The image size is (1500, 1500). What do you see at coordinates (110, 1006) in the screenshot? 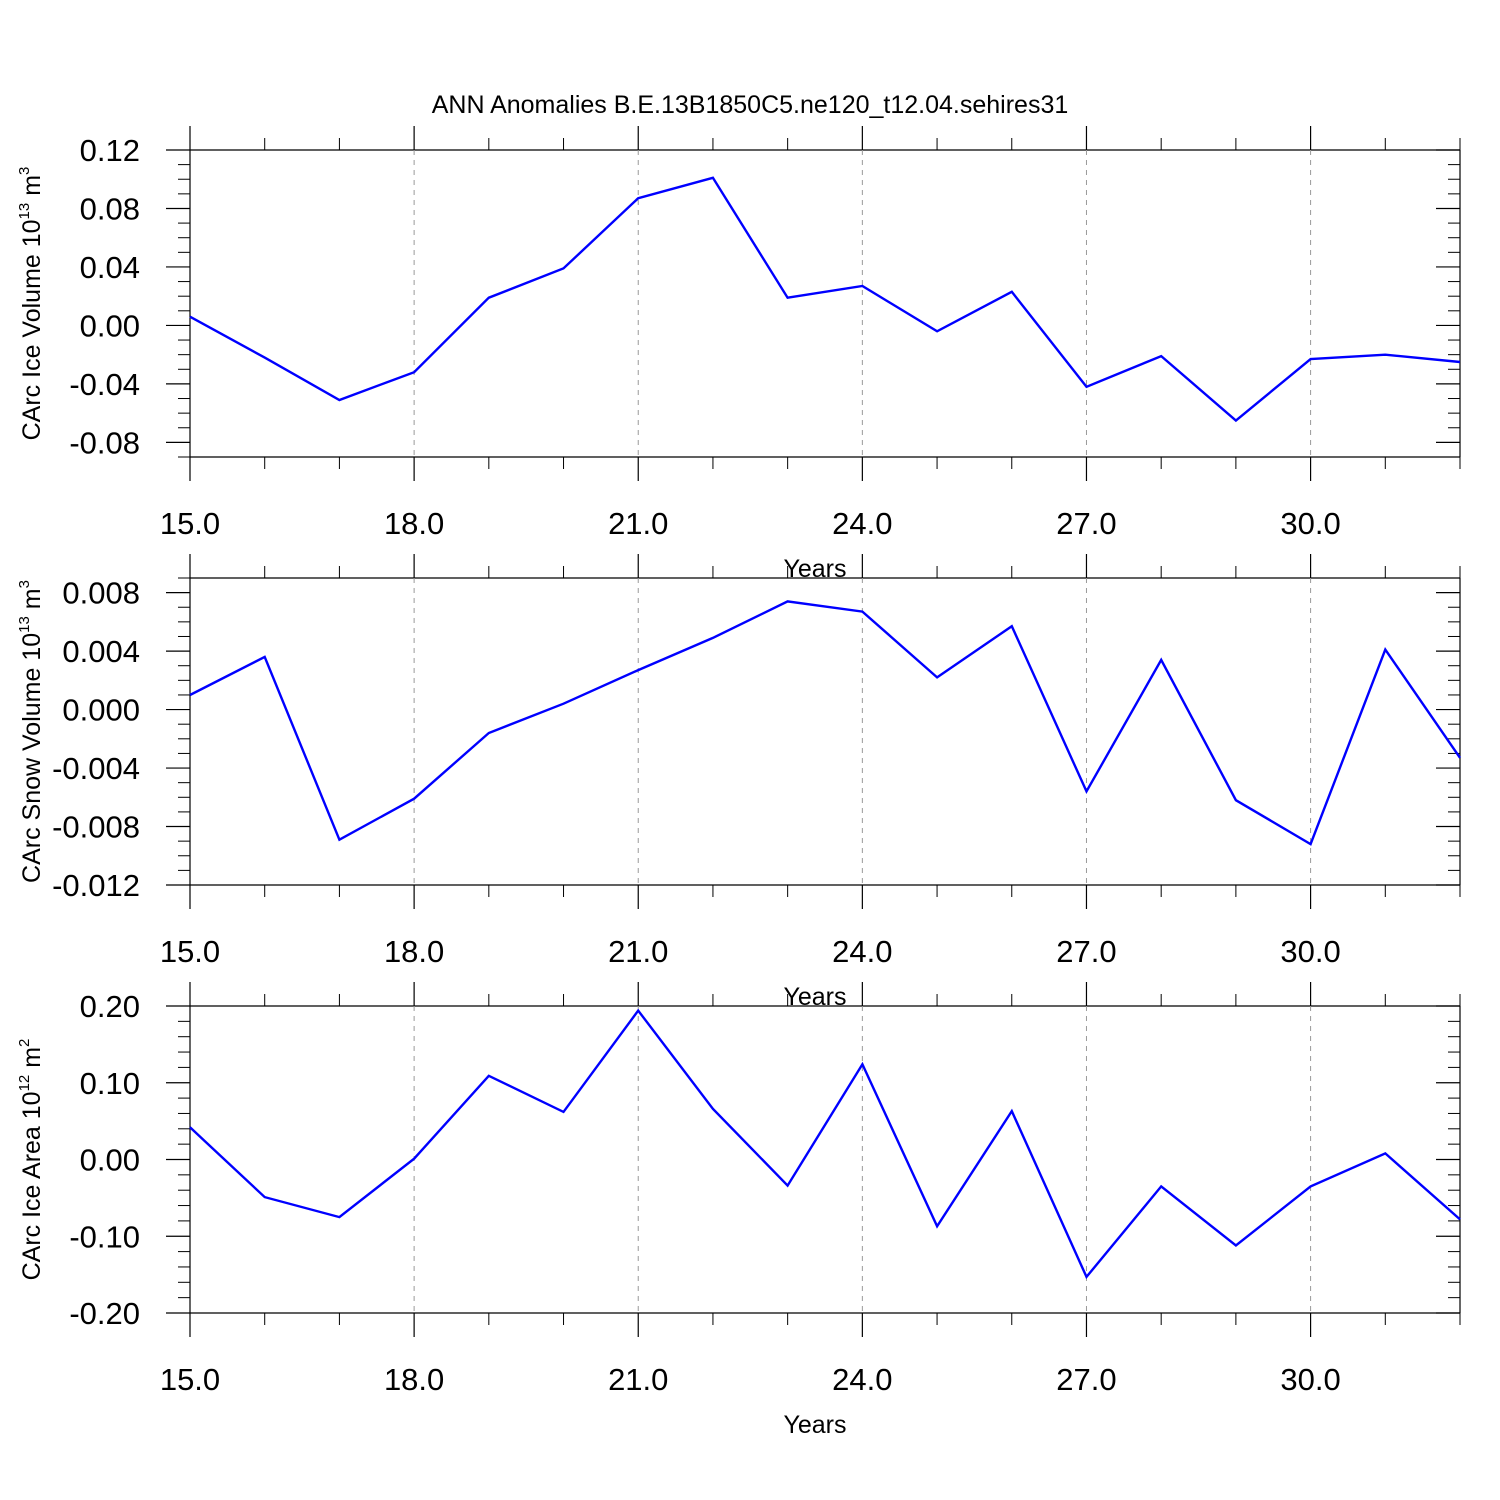
I see `y-tick-label: 0.20` at bounding box center [110, 1006].